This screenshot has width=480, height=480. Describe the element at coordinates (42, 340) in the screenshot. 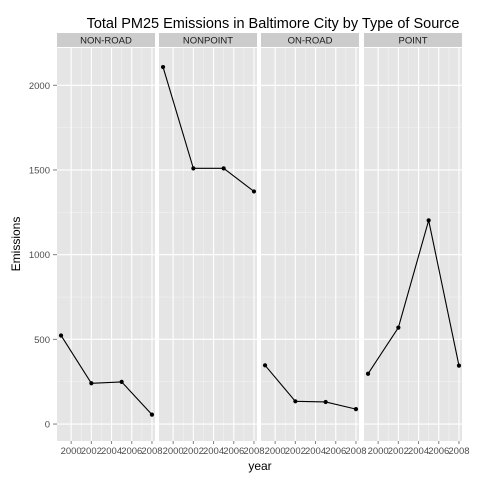

I see `y-tick-label: 500` at that location.